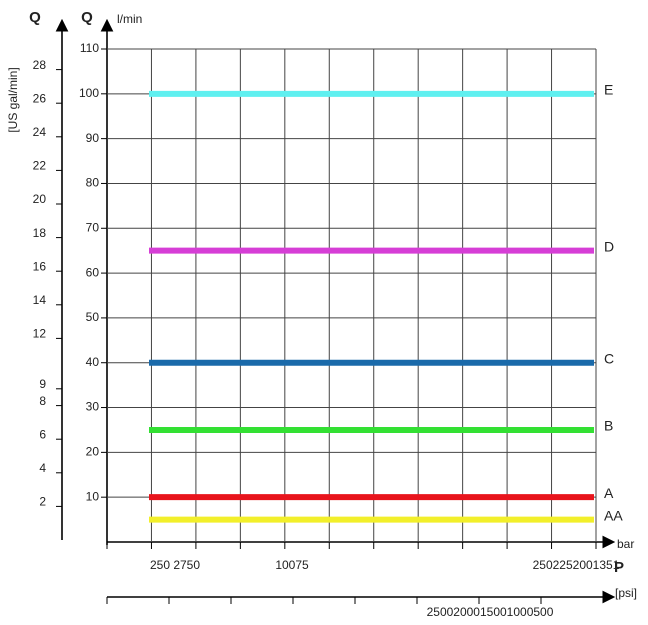 The image size is (648, 625). Describe the element at coordinates (490, 612) in the screenshot. I see `x2-tick-label: 2500200015001000500` at that location.